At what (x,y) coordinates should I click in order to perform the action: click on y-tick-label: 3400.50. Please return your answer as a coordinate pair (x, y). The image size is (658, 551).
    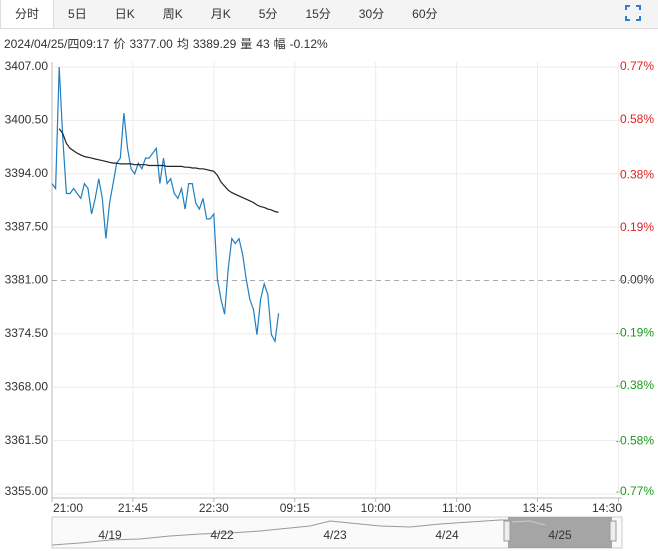
    Looking at the image, I should click on (27, 120).